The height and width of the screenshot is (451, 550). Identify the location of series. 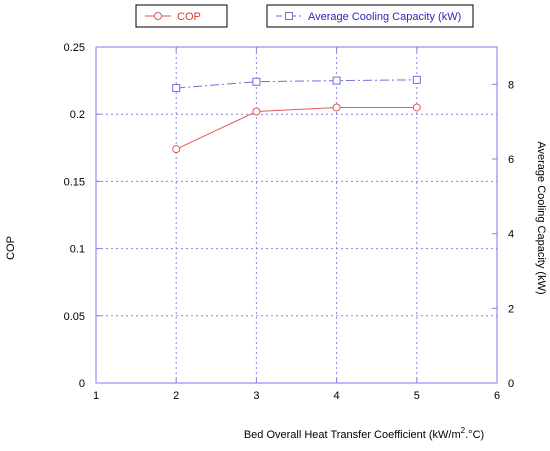
(296, 114).